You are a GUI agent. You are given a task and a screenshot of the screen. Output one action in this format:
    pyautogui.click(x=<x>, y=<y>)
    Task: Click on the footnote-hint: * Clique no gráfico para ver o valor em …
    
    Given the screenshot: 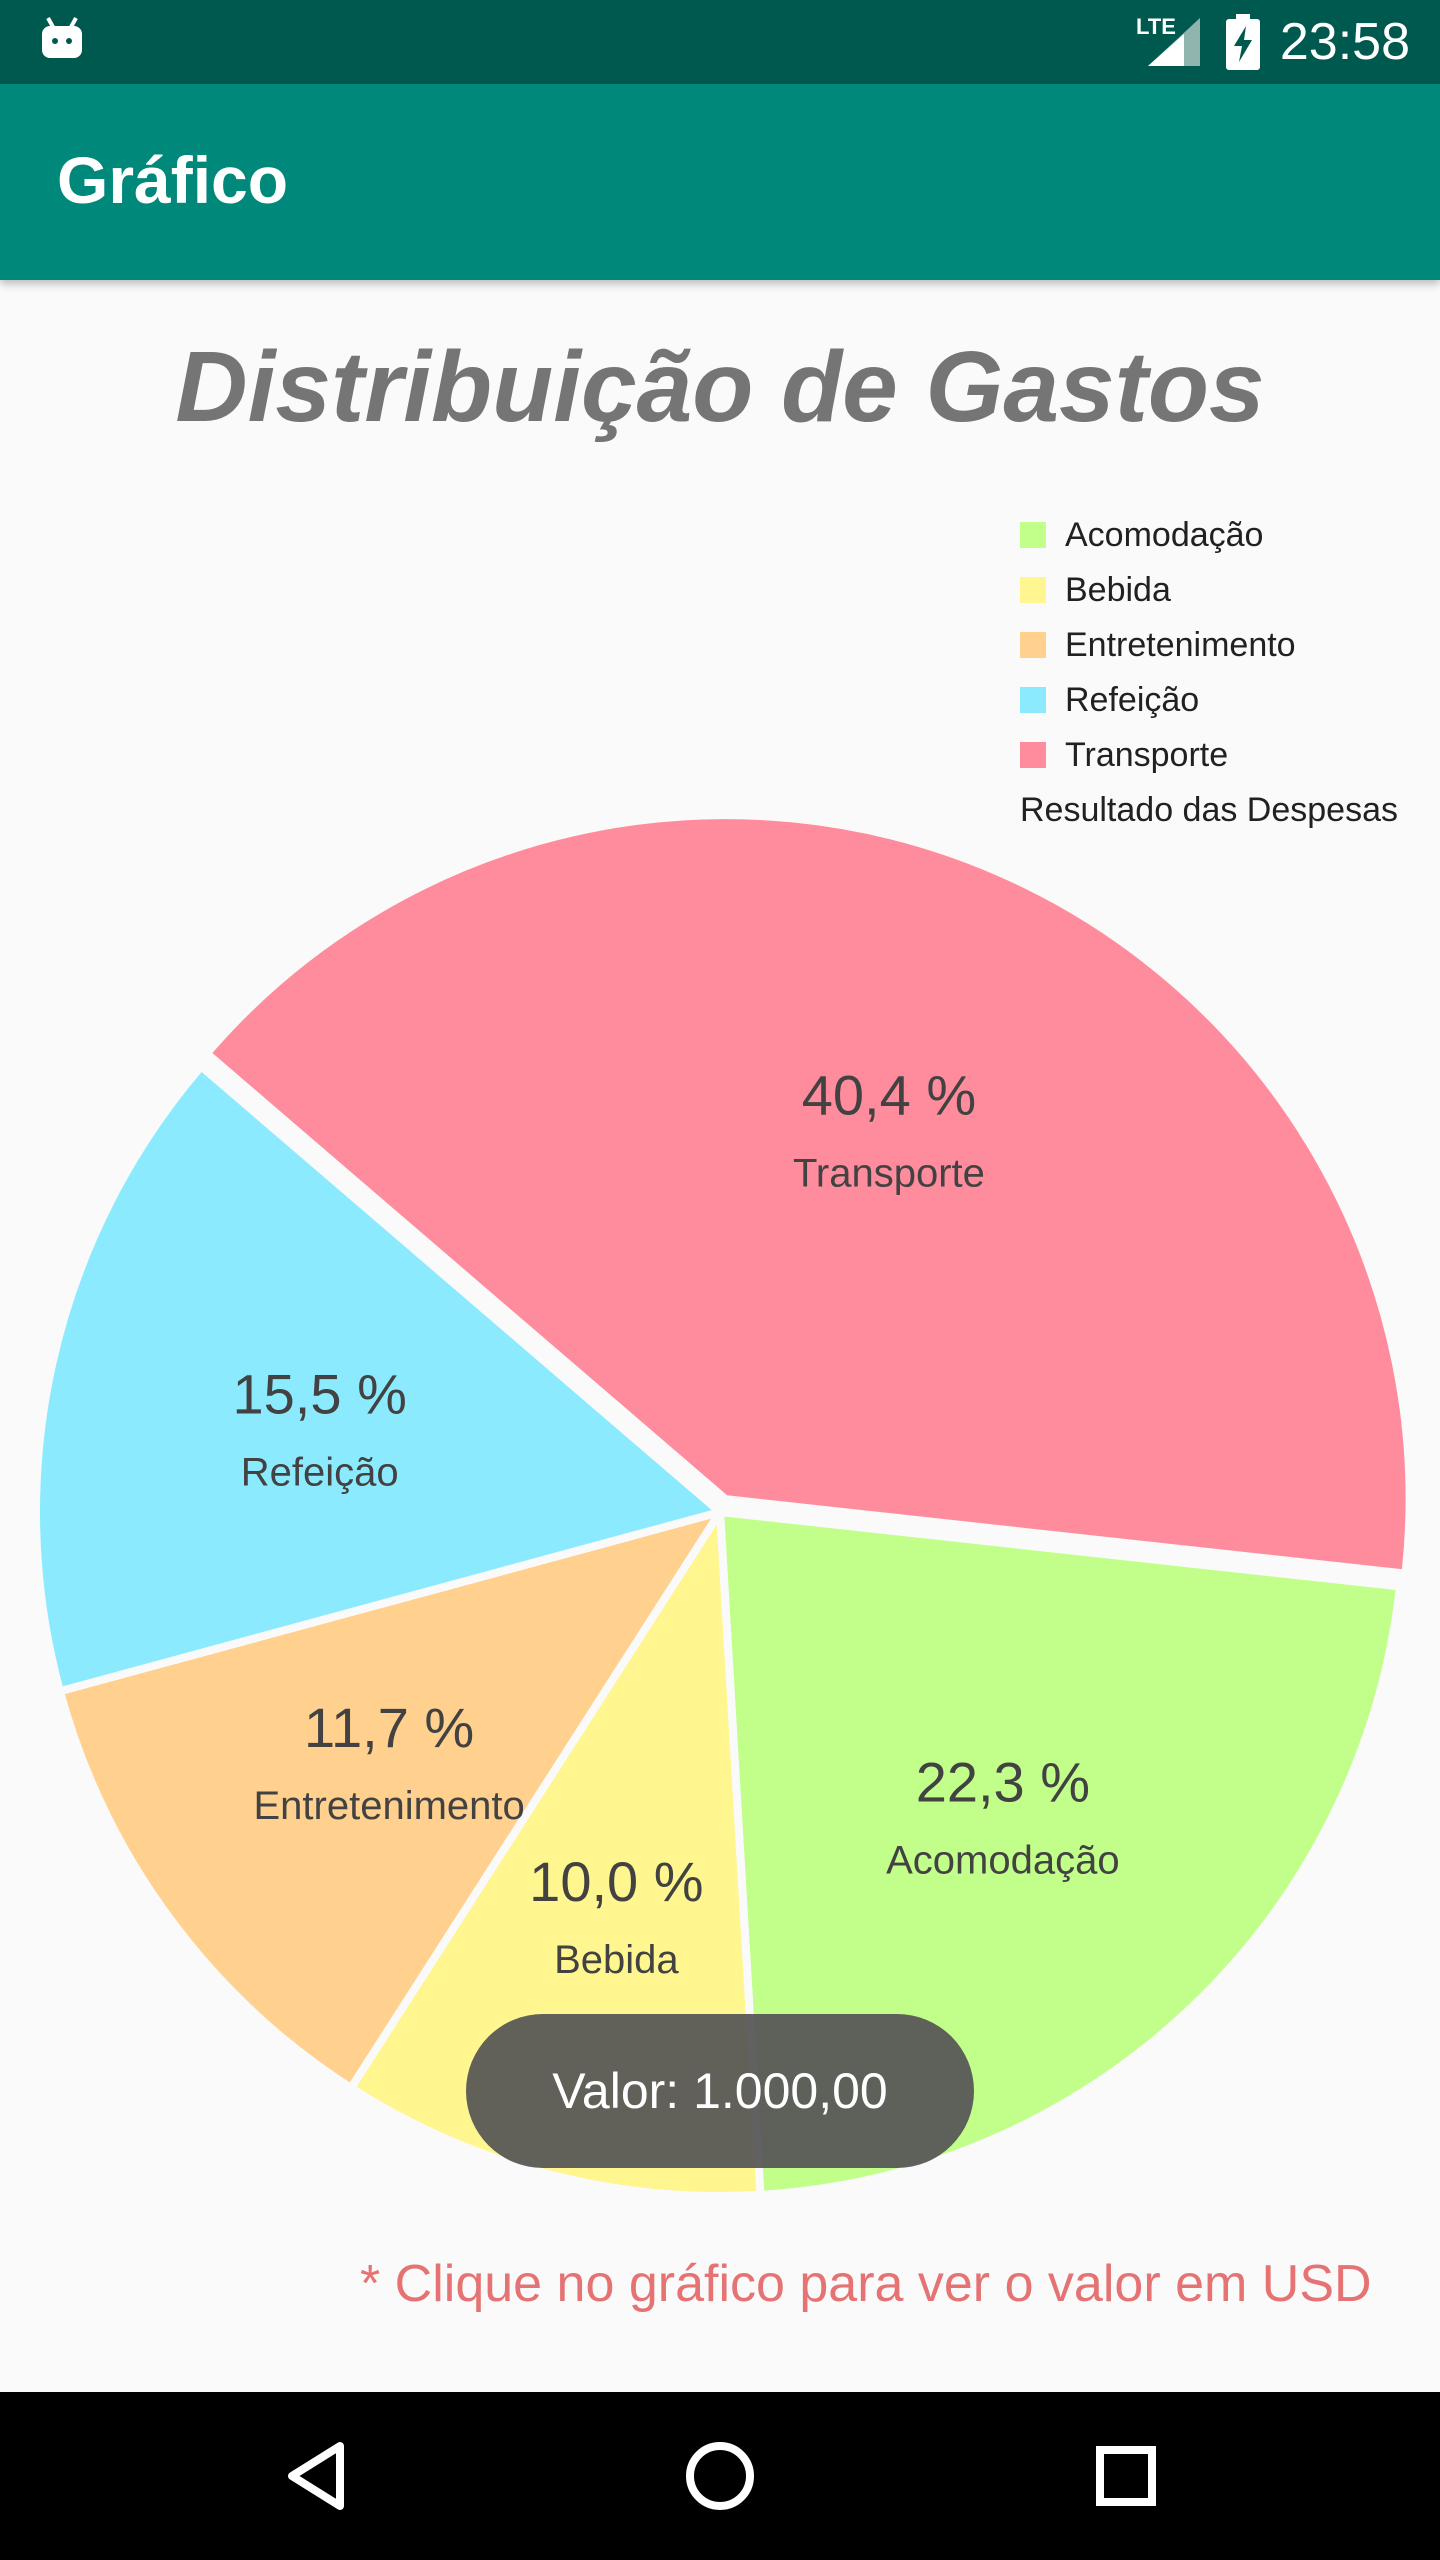 What is the action you would take?
    pyautogui.click(x=866, y=2284)
    